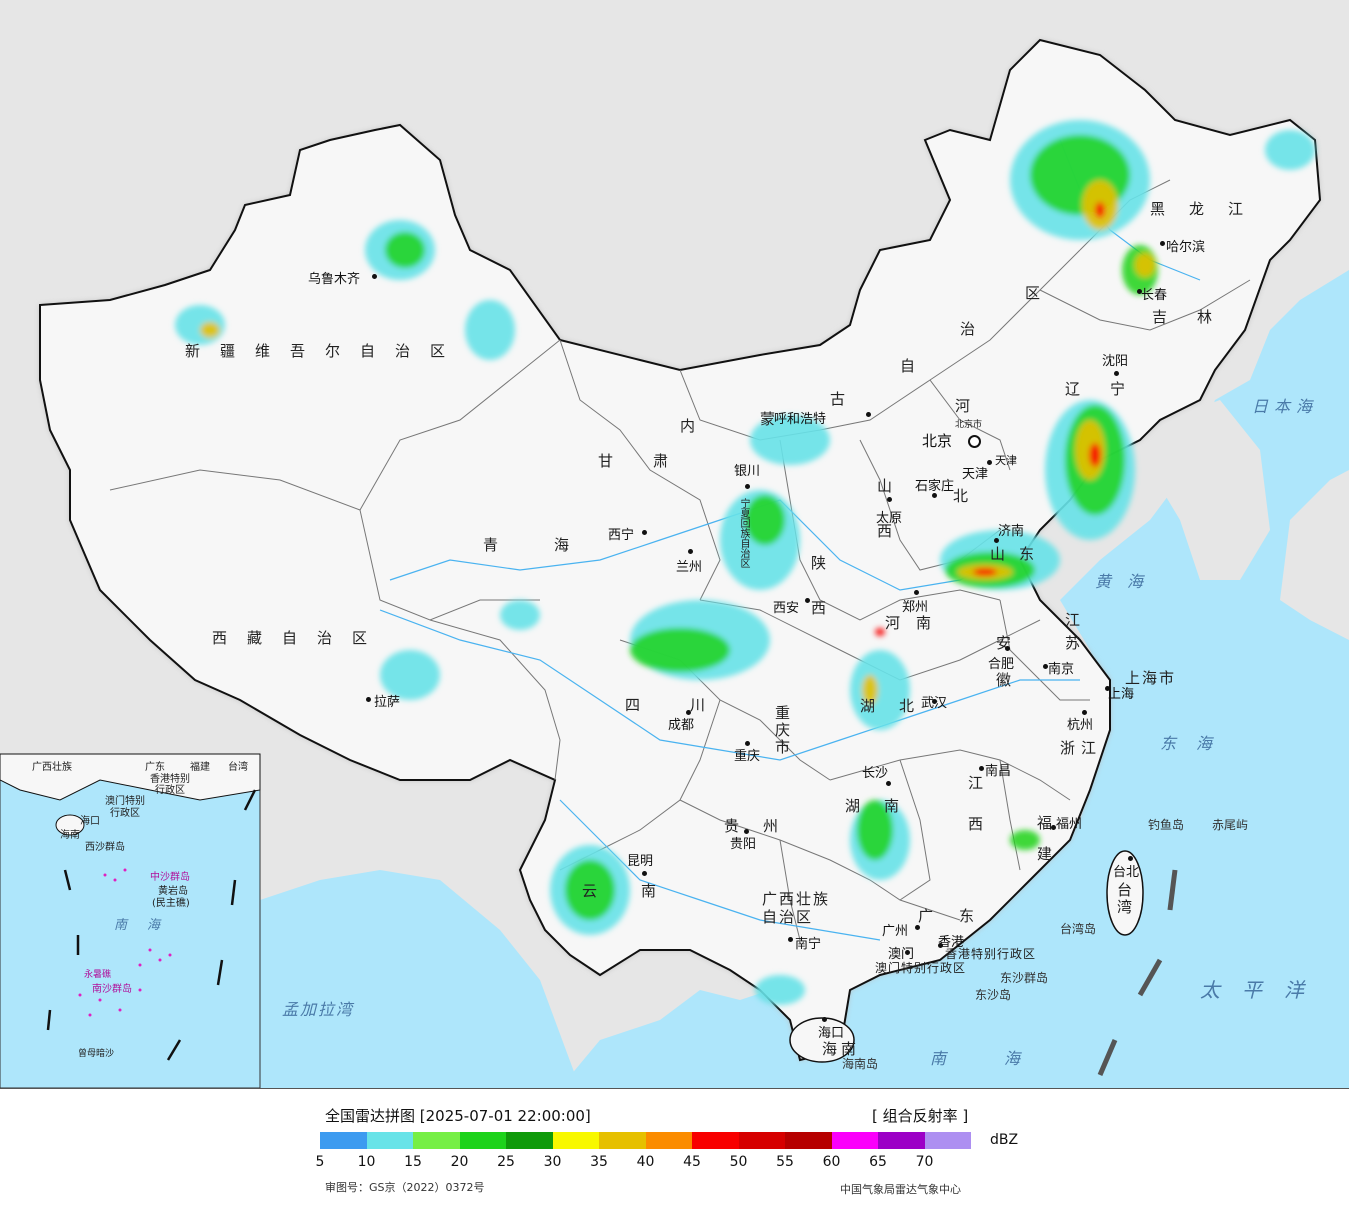  What do you see at coordinates (935, 486) in the screenshot?
I see `city-shijiazhuang: 石家庄` at bounding box center [935, 486].